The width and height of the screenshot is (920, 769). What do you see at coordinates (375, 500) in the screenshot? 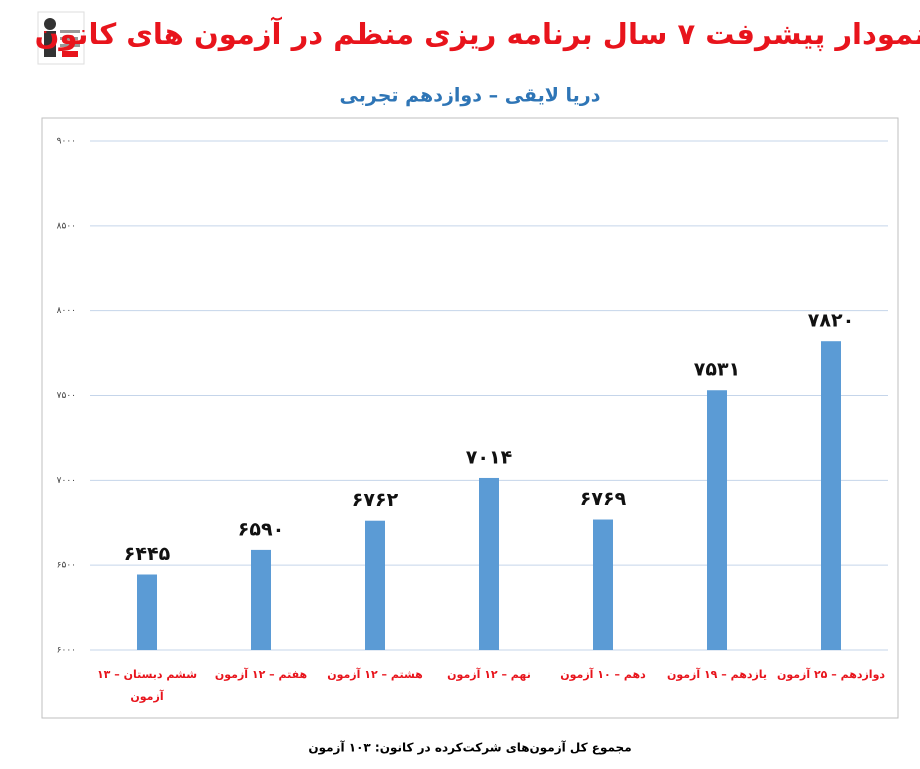
I see `data-label: ۶۷۶۲` at bounding box center [375, 500].